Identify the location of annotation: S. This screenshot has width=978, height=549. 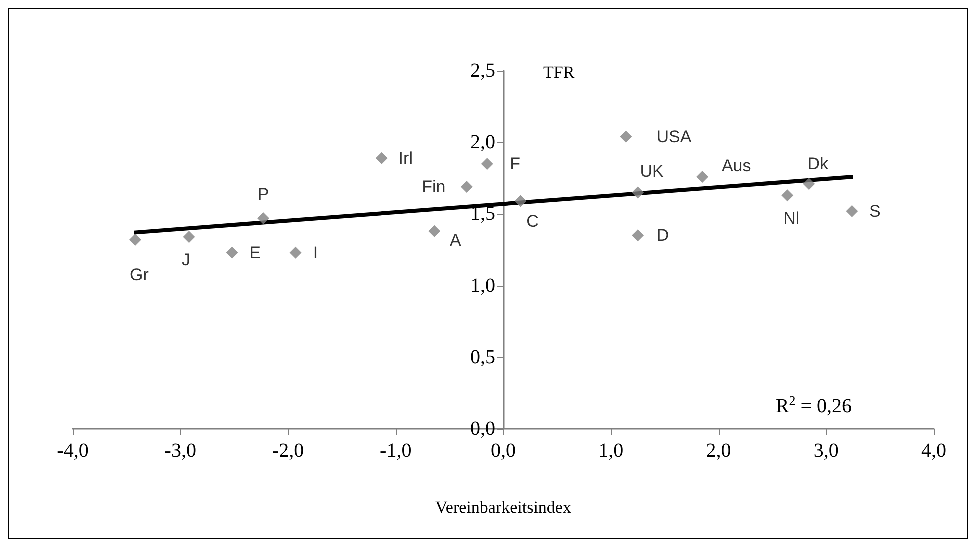
(875, 211).